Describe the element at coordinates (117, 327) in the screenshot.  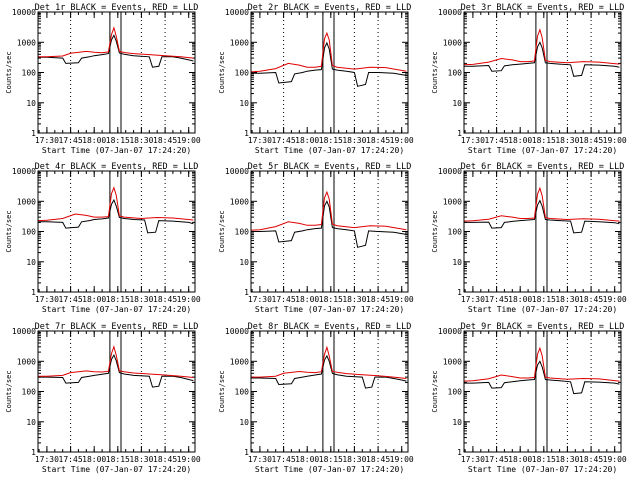
I see `panel-title: Det 7r BLACK = Events, RED = LLD` at that location.